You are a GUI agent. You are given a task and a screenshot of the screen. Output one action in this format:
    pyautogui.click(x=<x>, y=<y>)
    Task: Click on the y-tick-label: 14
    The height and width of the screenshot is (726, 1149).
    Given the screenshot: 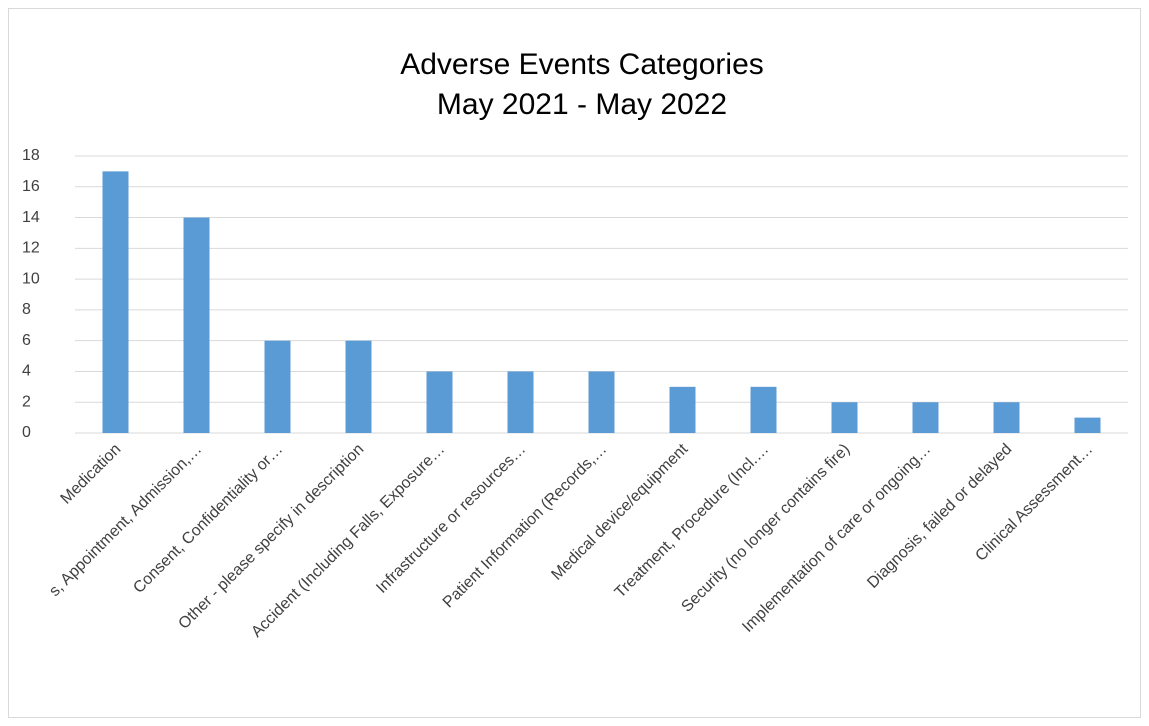 What is the action you would take?
    pyautogui.click(x=31, y=217)
    